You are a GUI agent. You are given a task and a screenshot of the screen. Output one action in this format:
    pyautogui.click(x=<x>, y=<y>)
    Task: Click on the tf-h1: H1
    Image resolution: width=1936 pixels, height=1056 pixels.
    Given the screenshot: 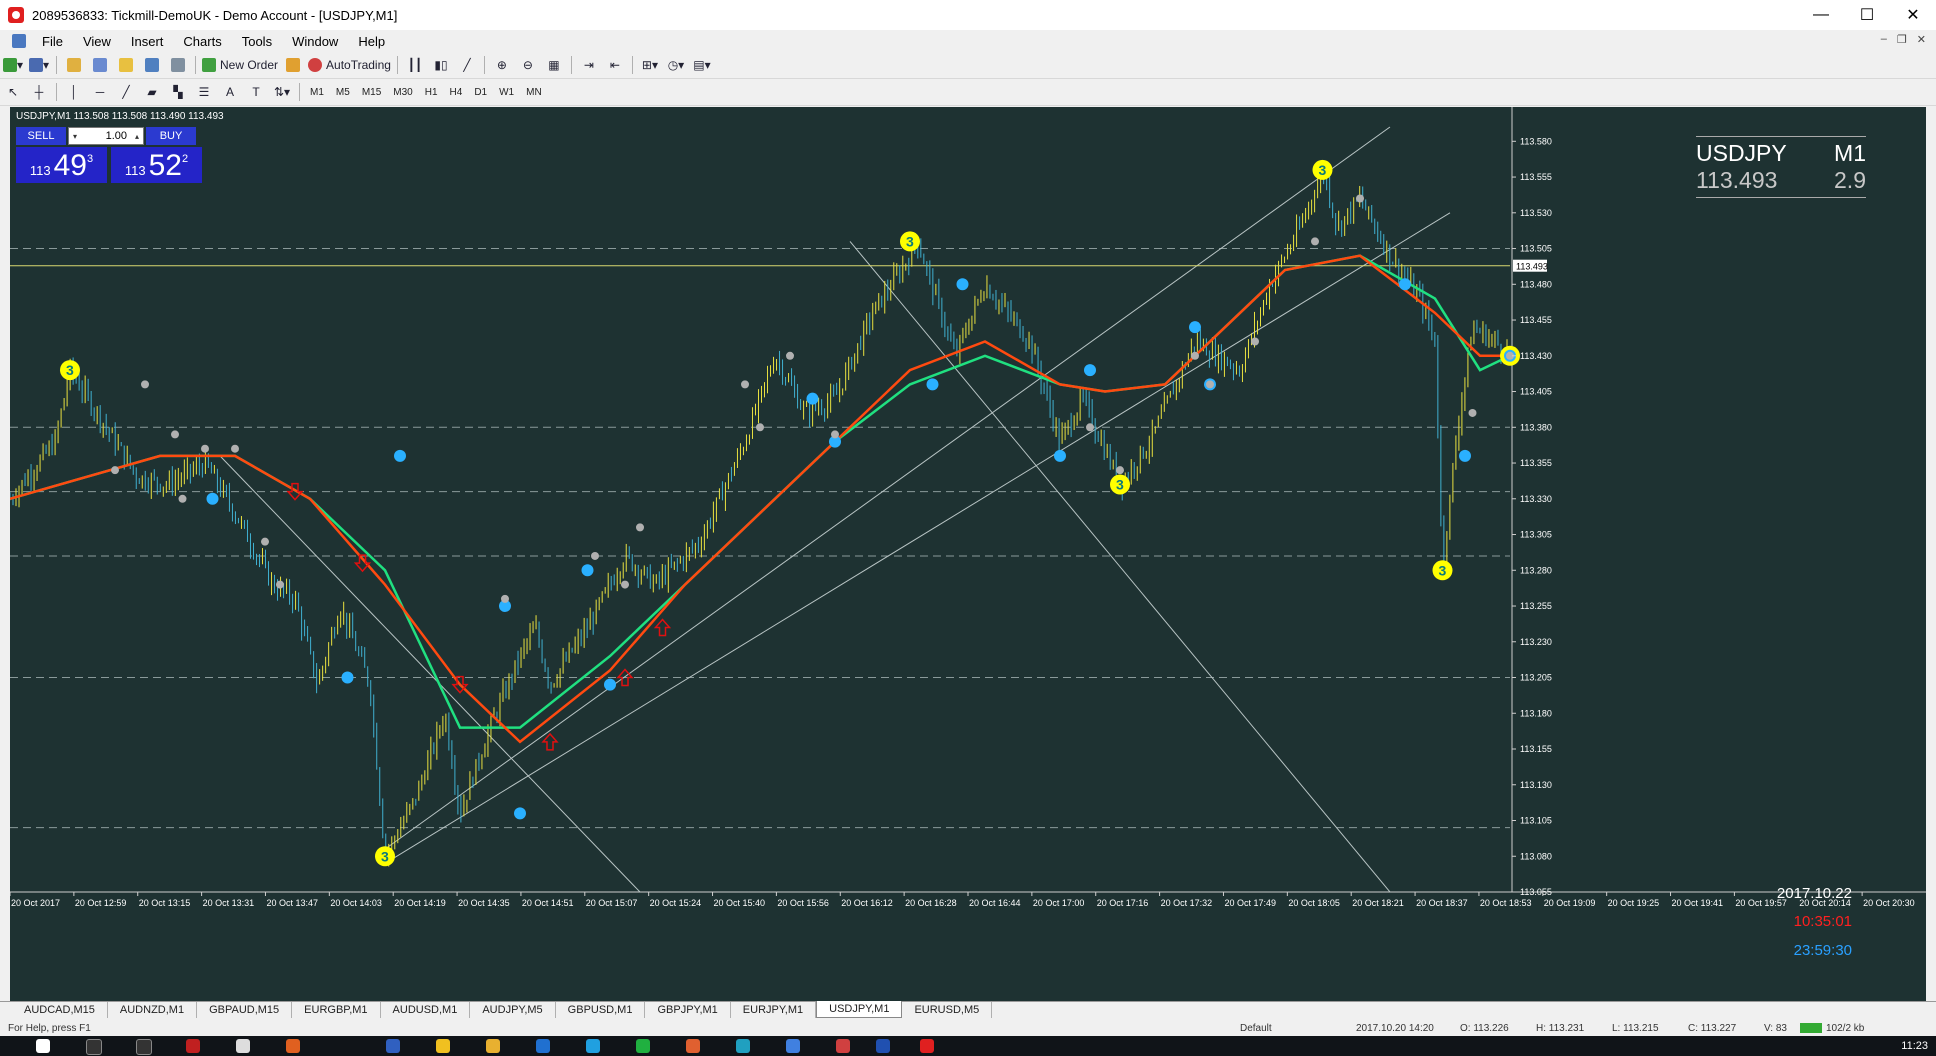 What is the action you would take?
    pyautogui.click(x=431, y=92)
    